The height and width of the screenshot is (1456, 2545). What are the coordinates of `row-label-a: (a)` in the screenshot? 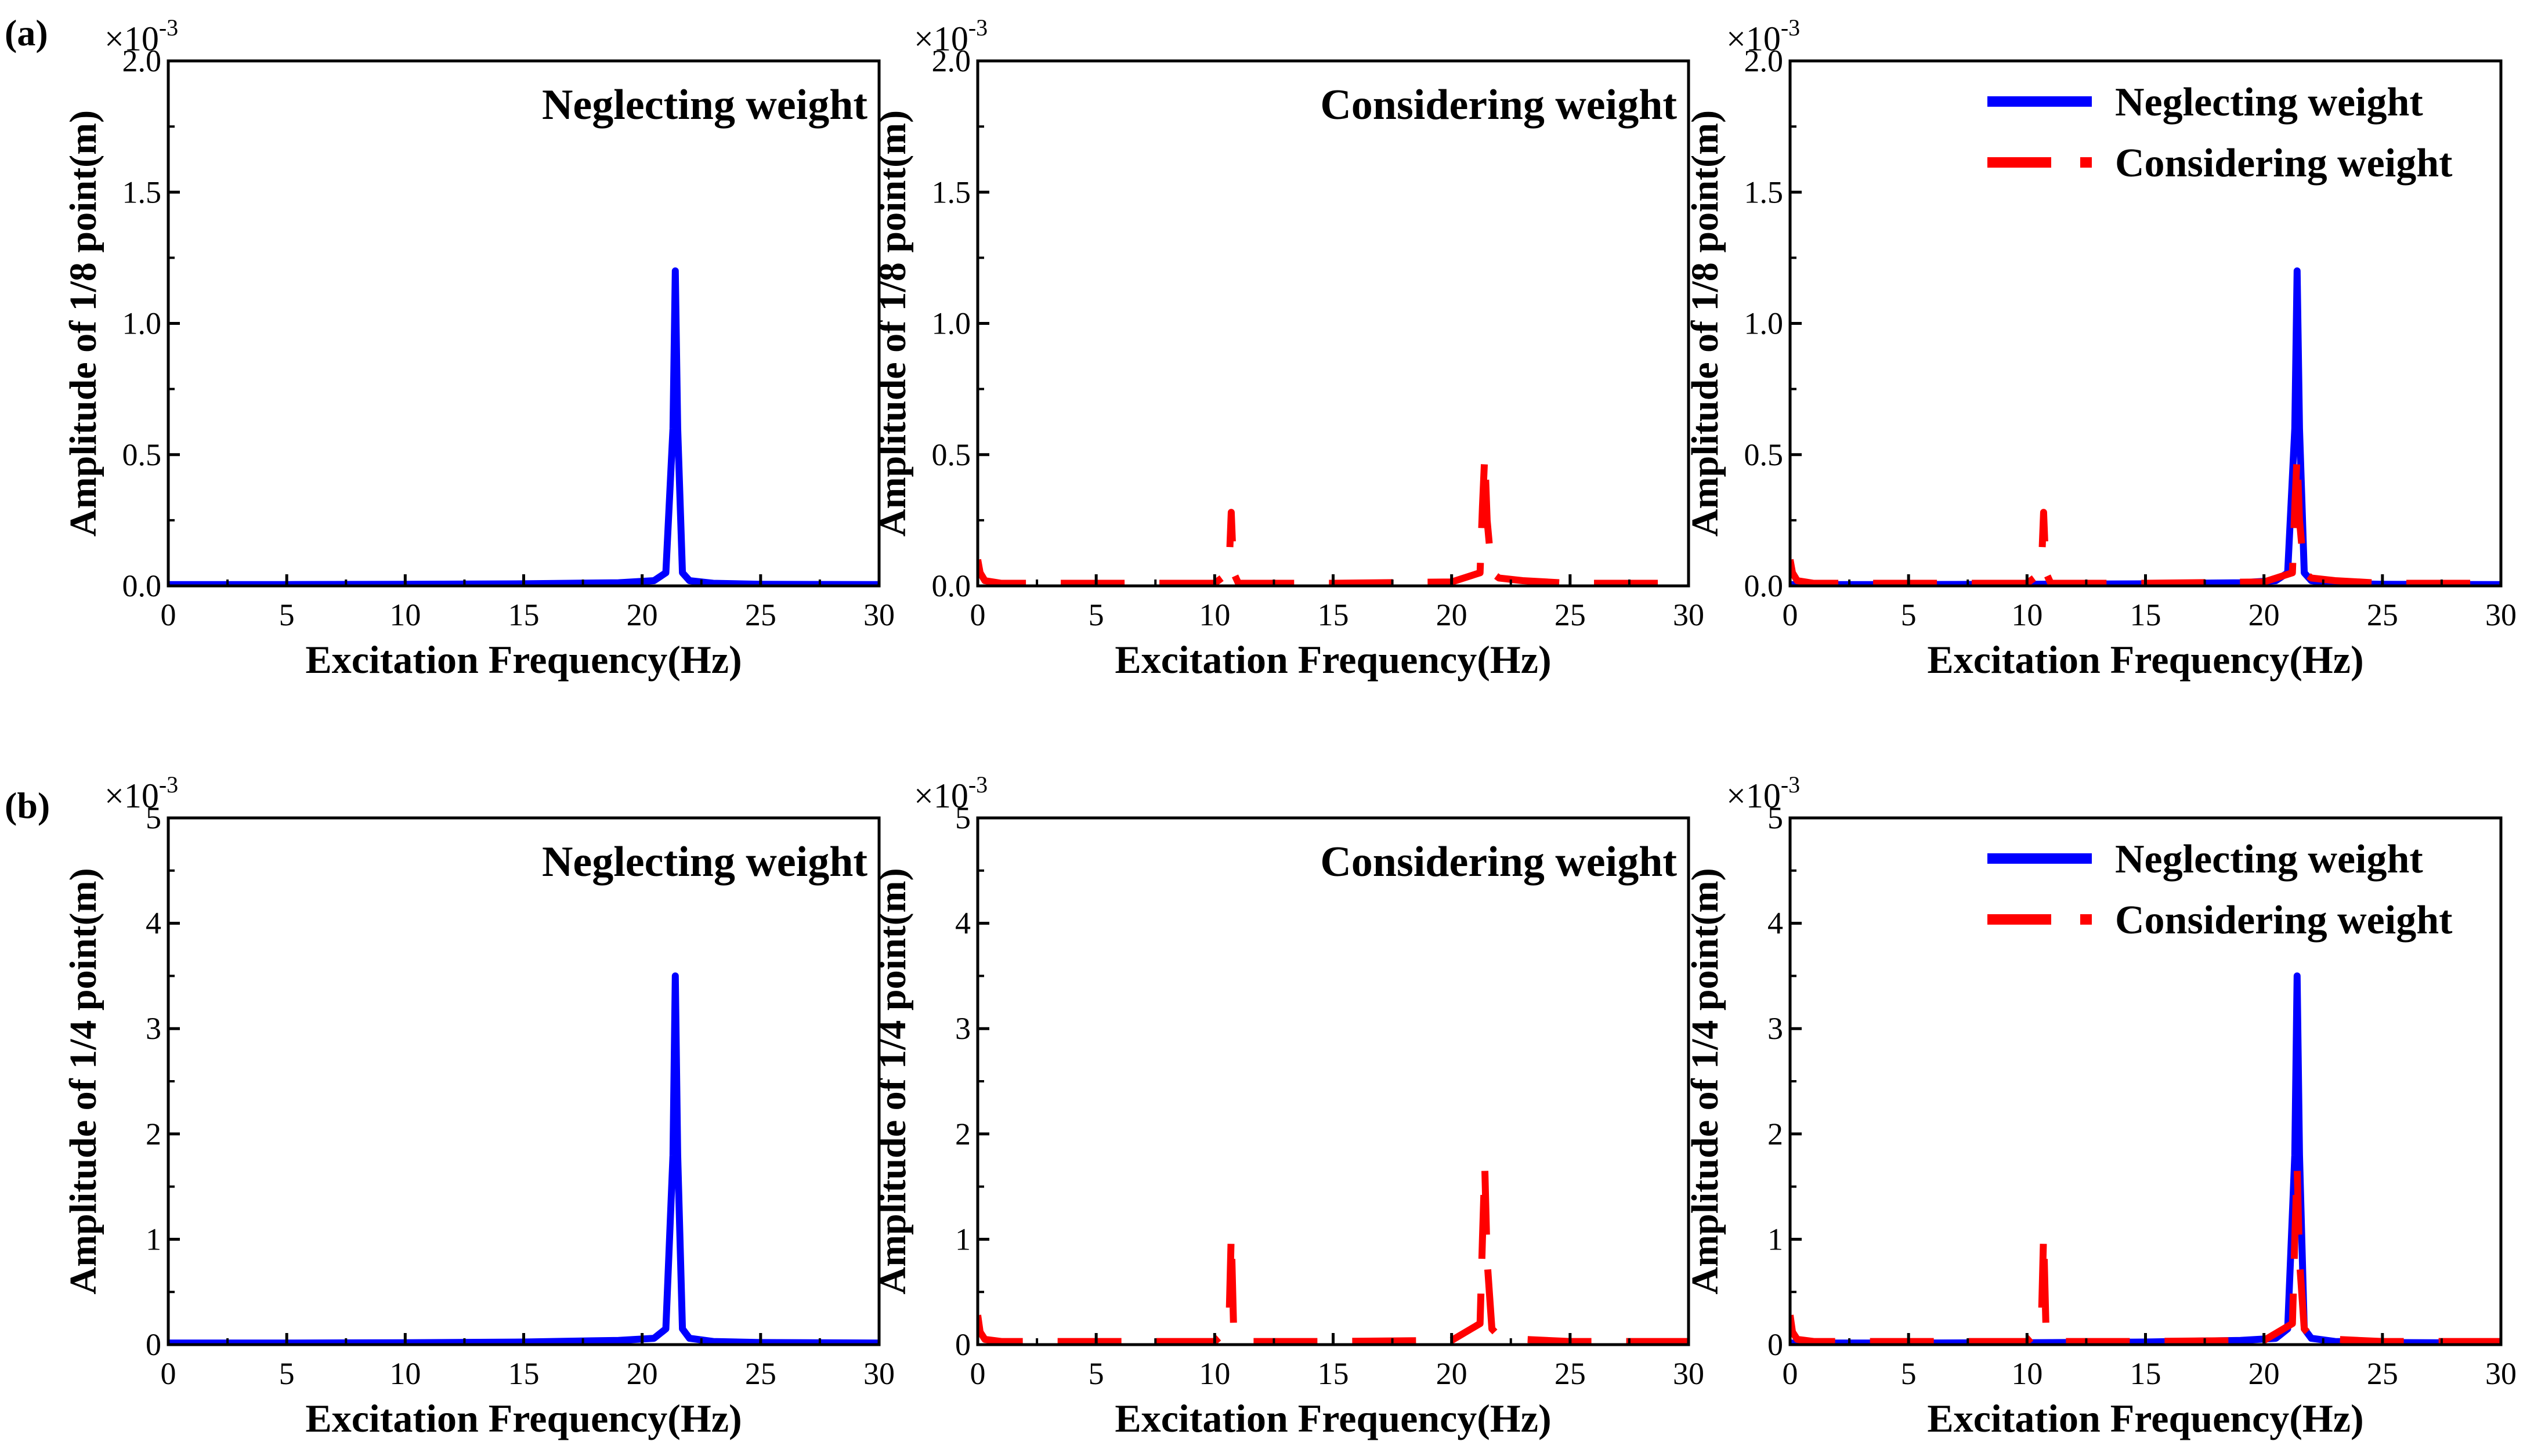 It's located at (26, 32).